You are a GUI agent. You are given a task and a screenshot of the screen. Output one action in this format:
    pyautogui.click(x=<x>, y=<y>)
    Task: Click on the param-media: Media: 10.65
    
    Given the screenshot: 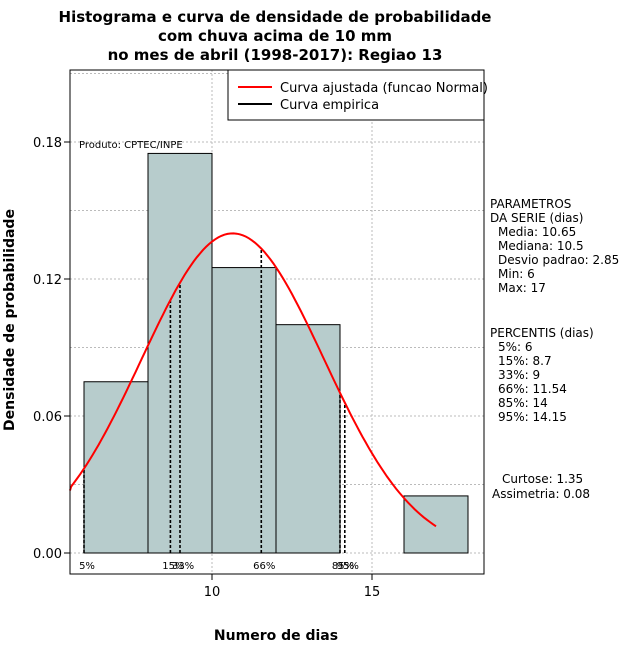 What is the action you would take?
    pyautogui.click(x=537, y=232)
    